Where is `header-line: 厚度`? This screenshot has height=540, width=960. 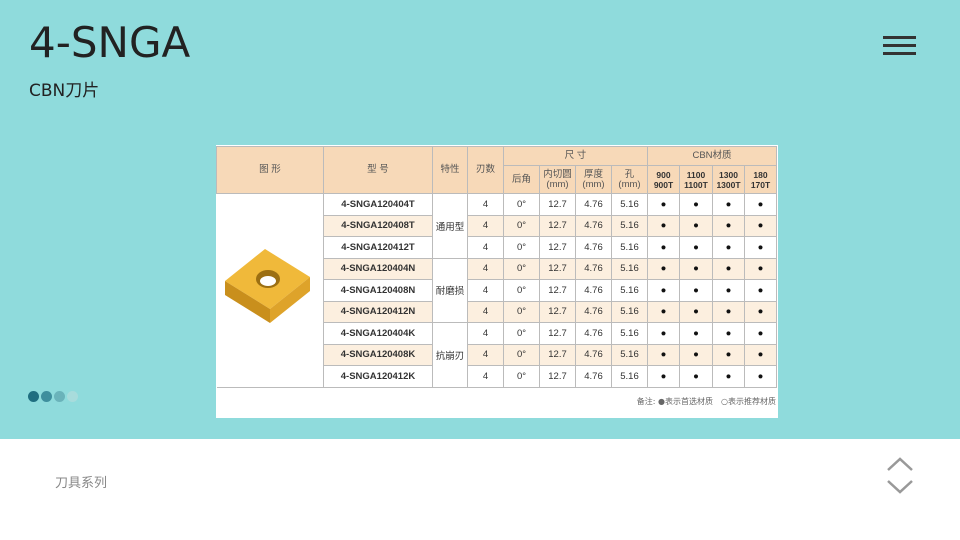
header-line: 厚度 is located at coordinates (593, 174).